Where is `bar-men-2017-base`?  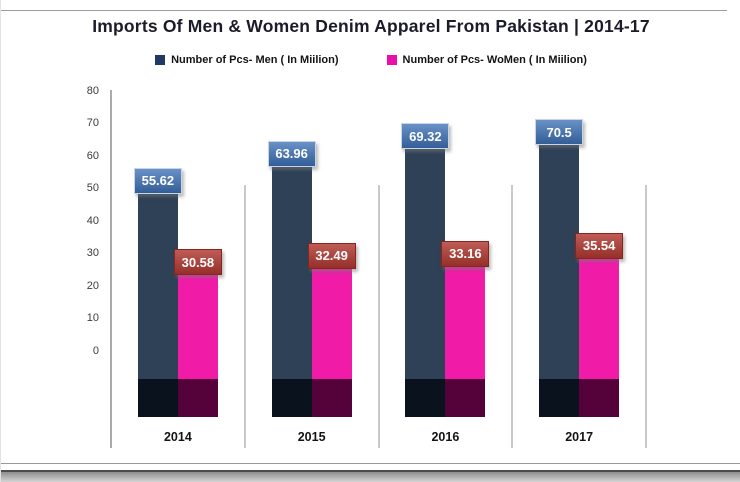
bar-men-2017-base is located at coordinates (559, 398).